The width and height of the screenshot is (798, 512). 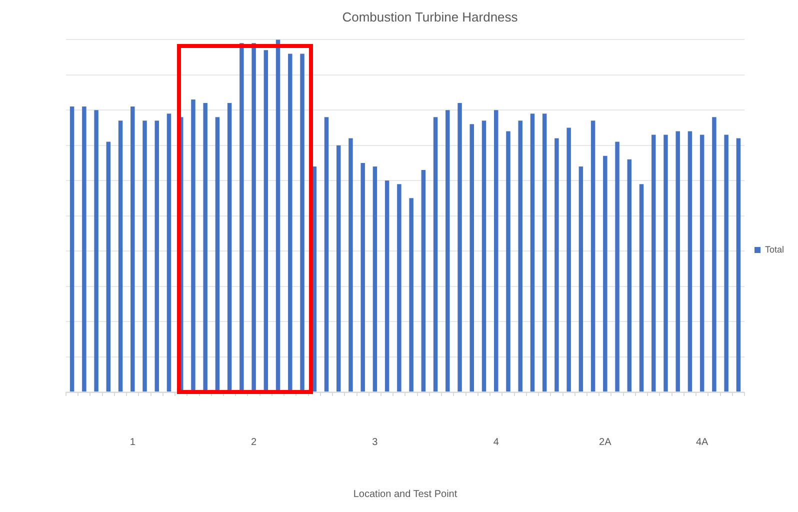 I want to click on x-tick-label: 3, so click(x=375, y=442).